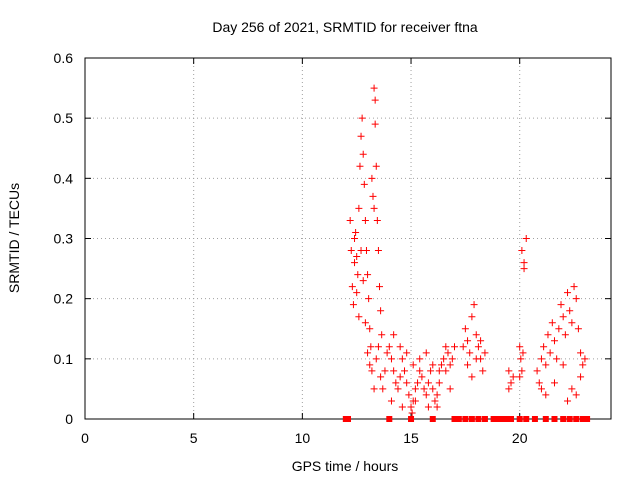  I want to click on y-tick-label: 0.4, so click(64, 178).